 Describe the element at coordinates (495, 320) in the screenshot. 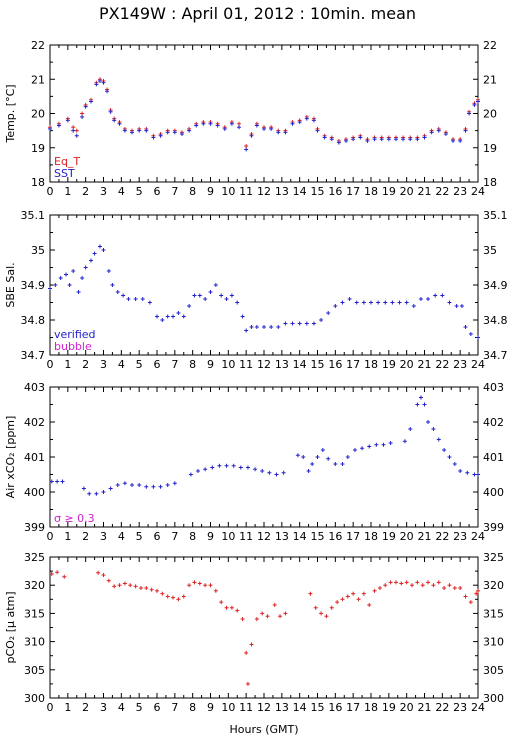

I see `y-tick-label-right: 34.8` at that location.